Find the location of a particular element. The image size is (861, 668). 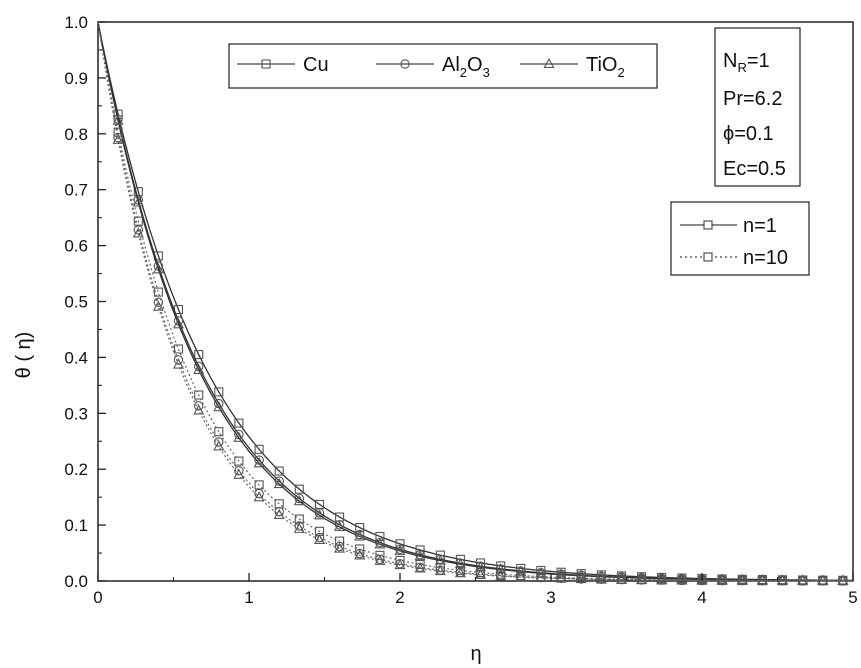

x-axis-ticks: 0 1 2 3 4 5 is located at coordinates (475, 590).